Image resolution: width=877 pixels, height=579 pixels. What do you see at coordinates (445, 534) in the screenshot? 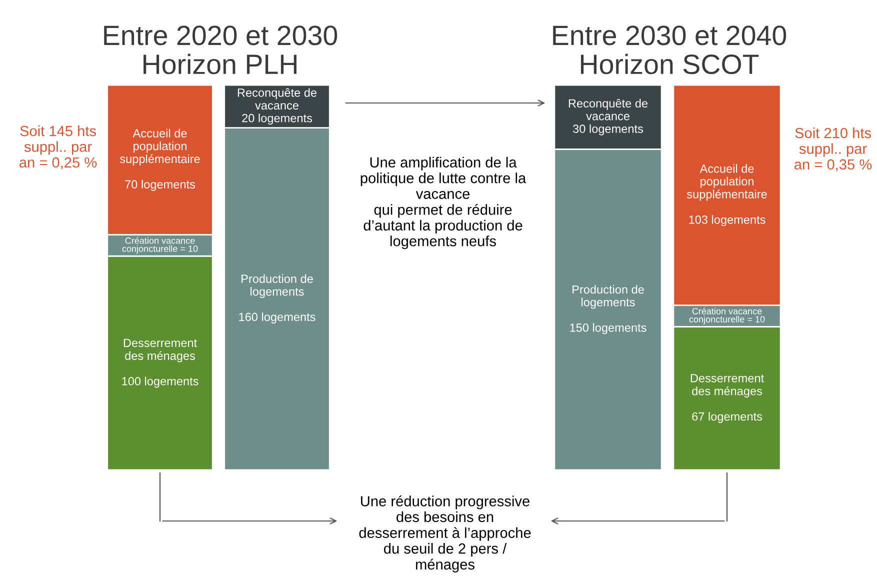
I see `text: Une réduction progressive des besoins en desserrement à l’approche du seuil de 2 pers / ménages` at bounding box center [445, 534].